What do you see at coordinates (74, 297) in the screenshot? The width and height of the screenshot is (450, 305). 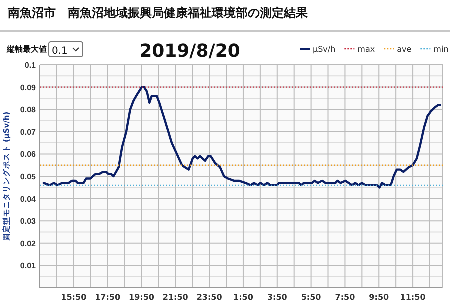 I see `x-tick-label: 15:50` at bounding box center [74, 297].